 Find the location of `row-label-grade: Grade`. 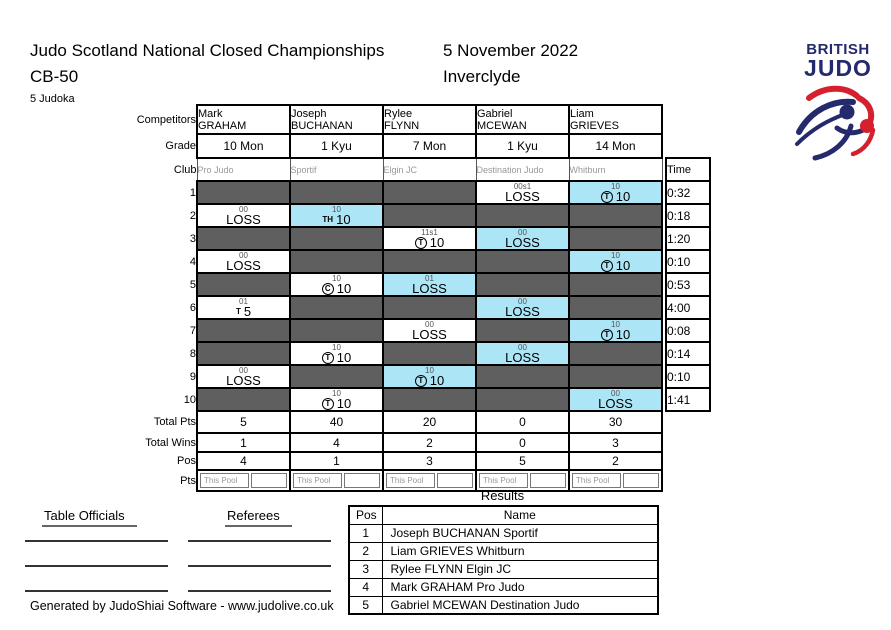

row-label-grade: Grade is located at coordinates (180, 146).